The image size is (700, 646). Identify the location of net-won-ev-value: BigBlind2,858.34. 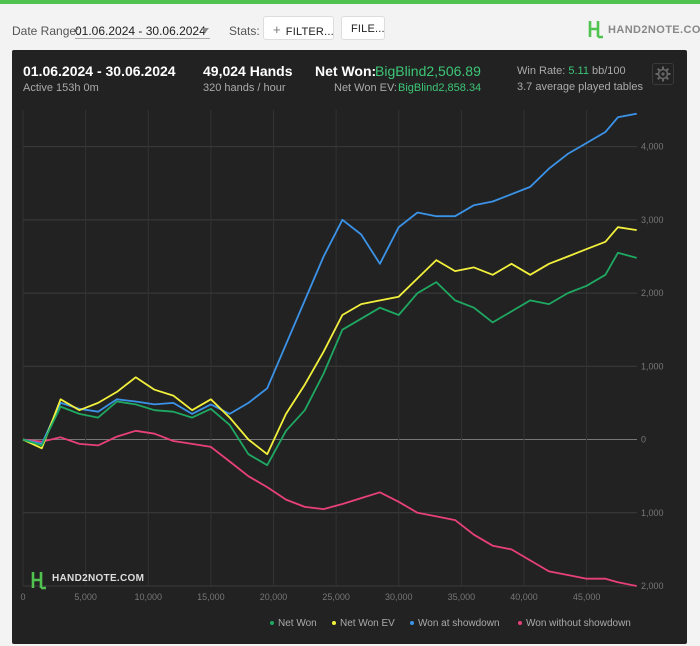
(440, 88).